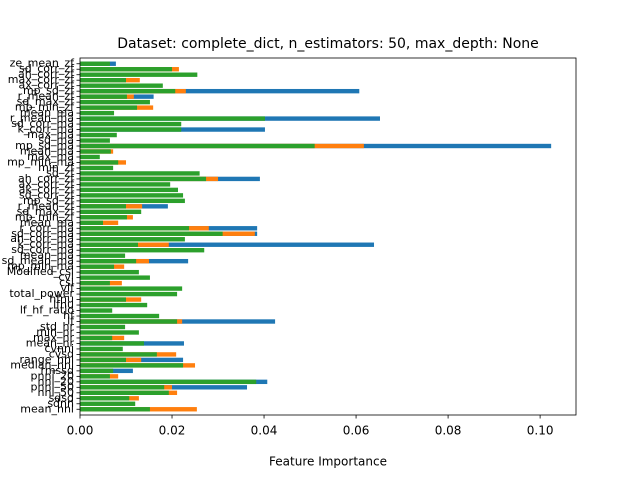  Describe the element at coordinates (42, 118) in the screenshot. I see `y-tick-label: r_mean_ma` at that location.